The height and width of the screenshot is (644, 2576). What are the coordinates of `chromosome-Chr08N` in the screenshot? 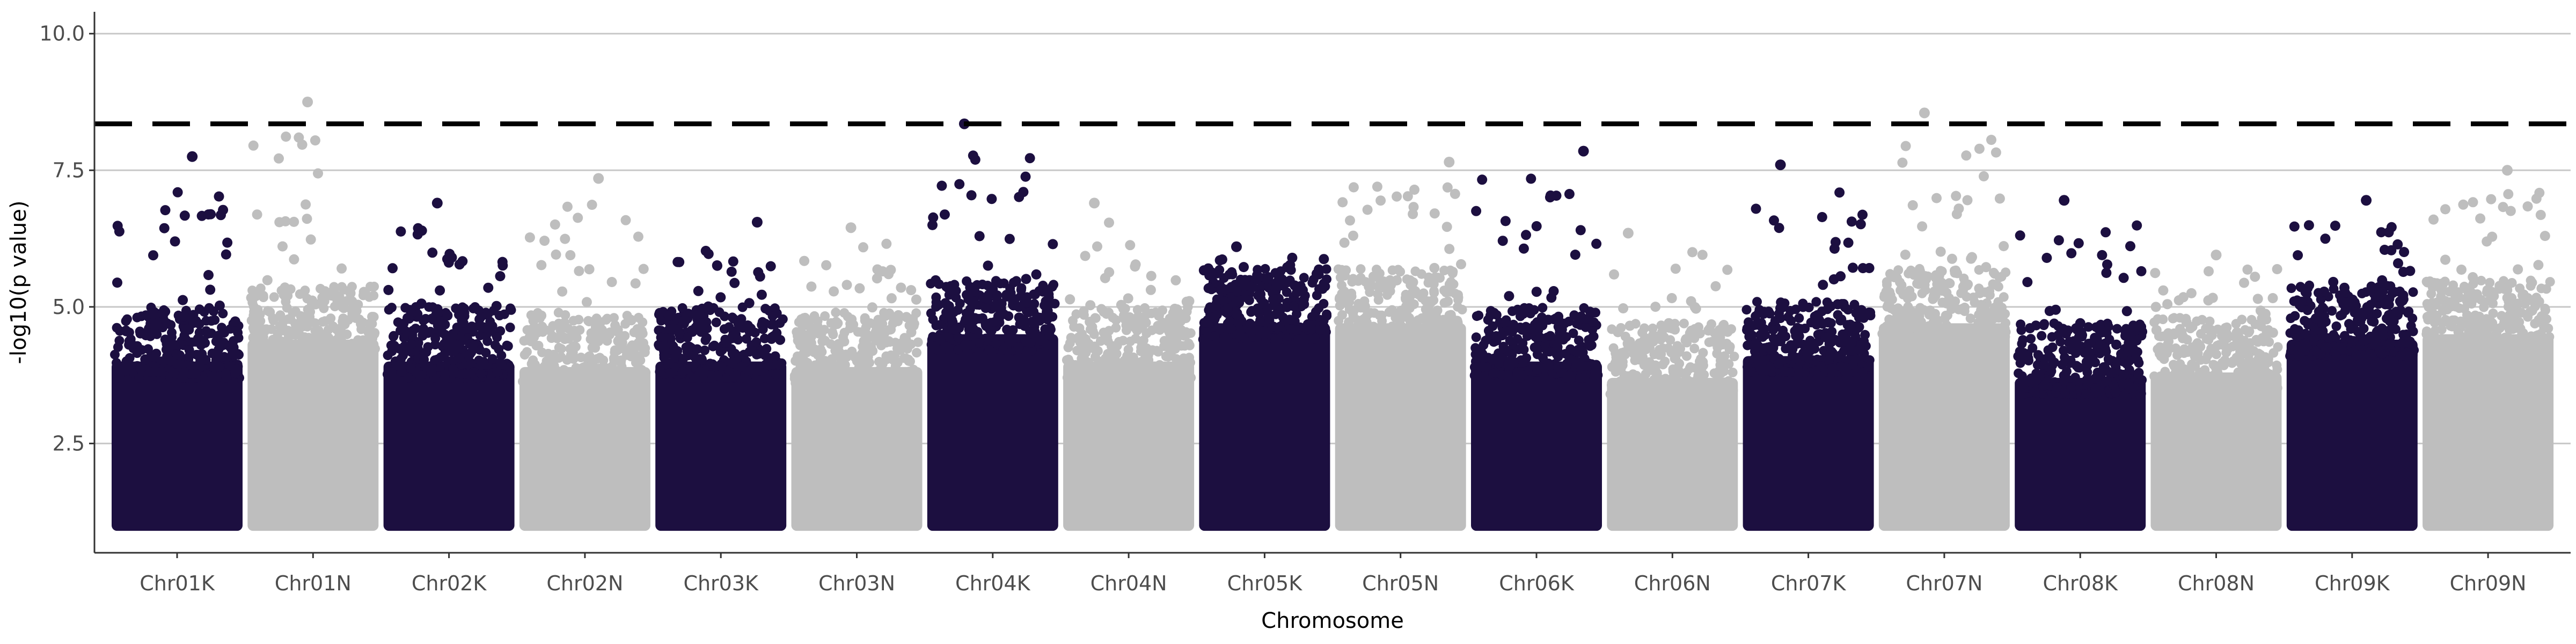 It's located at (2216, 390).